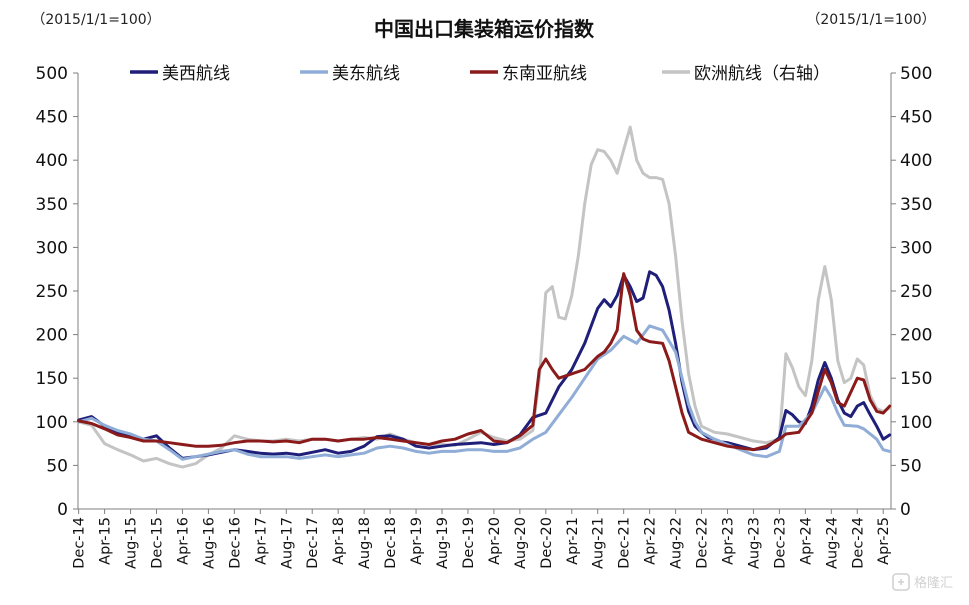 This screenshot has height=605, width=969. Describe the element at coordinates (209, 543) in the screenshot. I see `x-tick-label: Aug-16` at that location.